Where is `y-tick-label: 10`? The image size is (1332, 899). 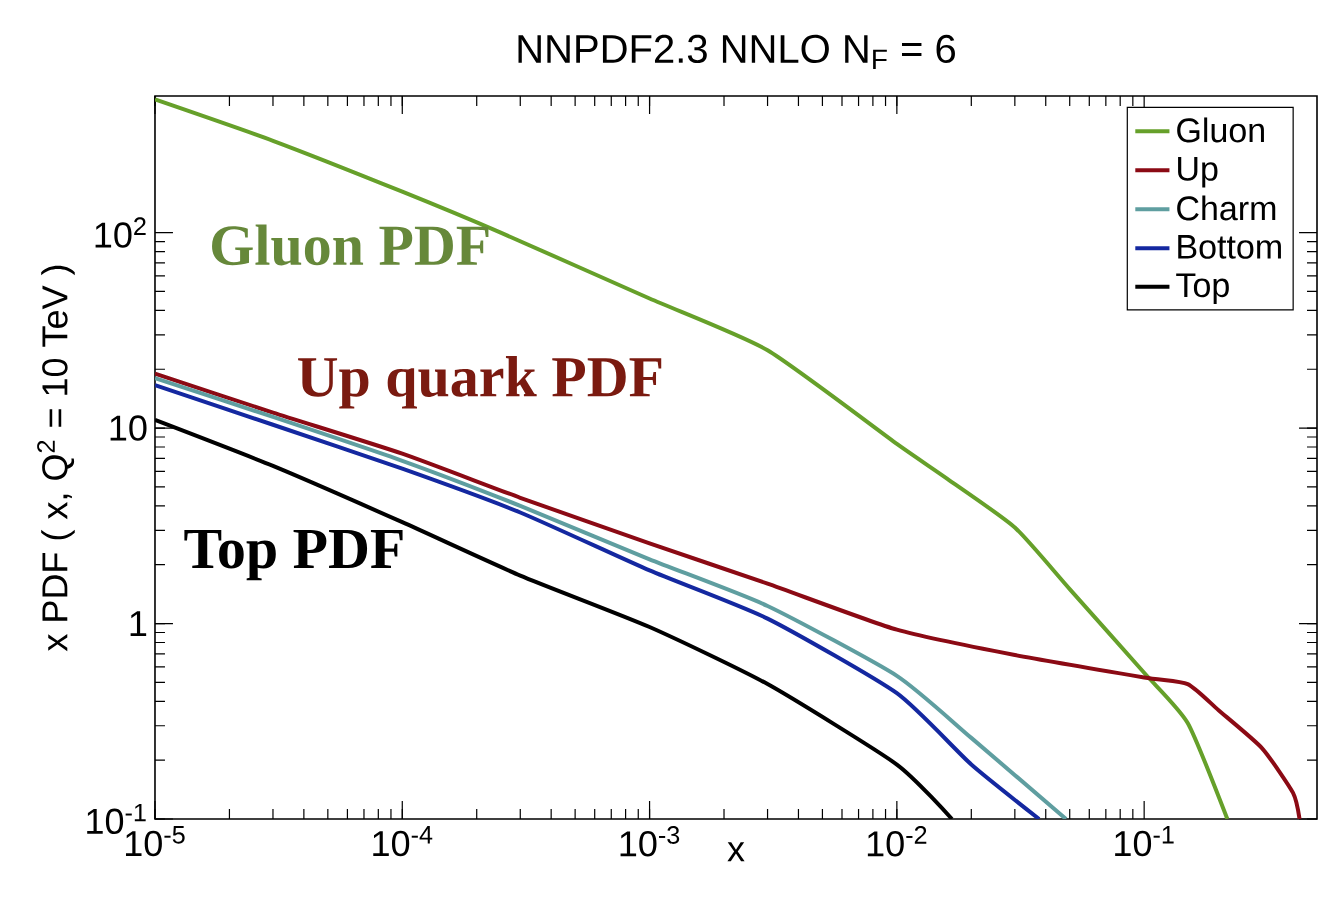
y-tick-label: 10 is located at coordinates (128, 428).